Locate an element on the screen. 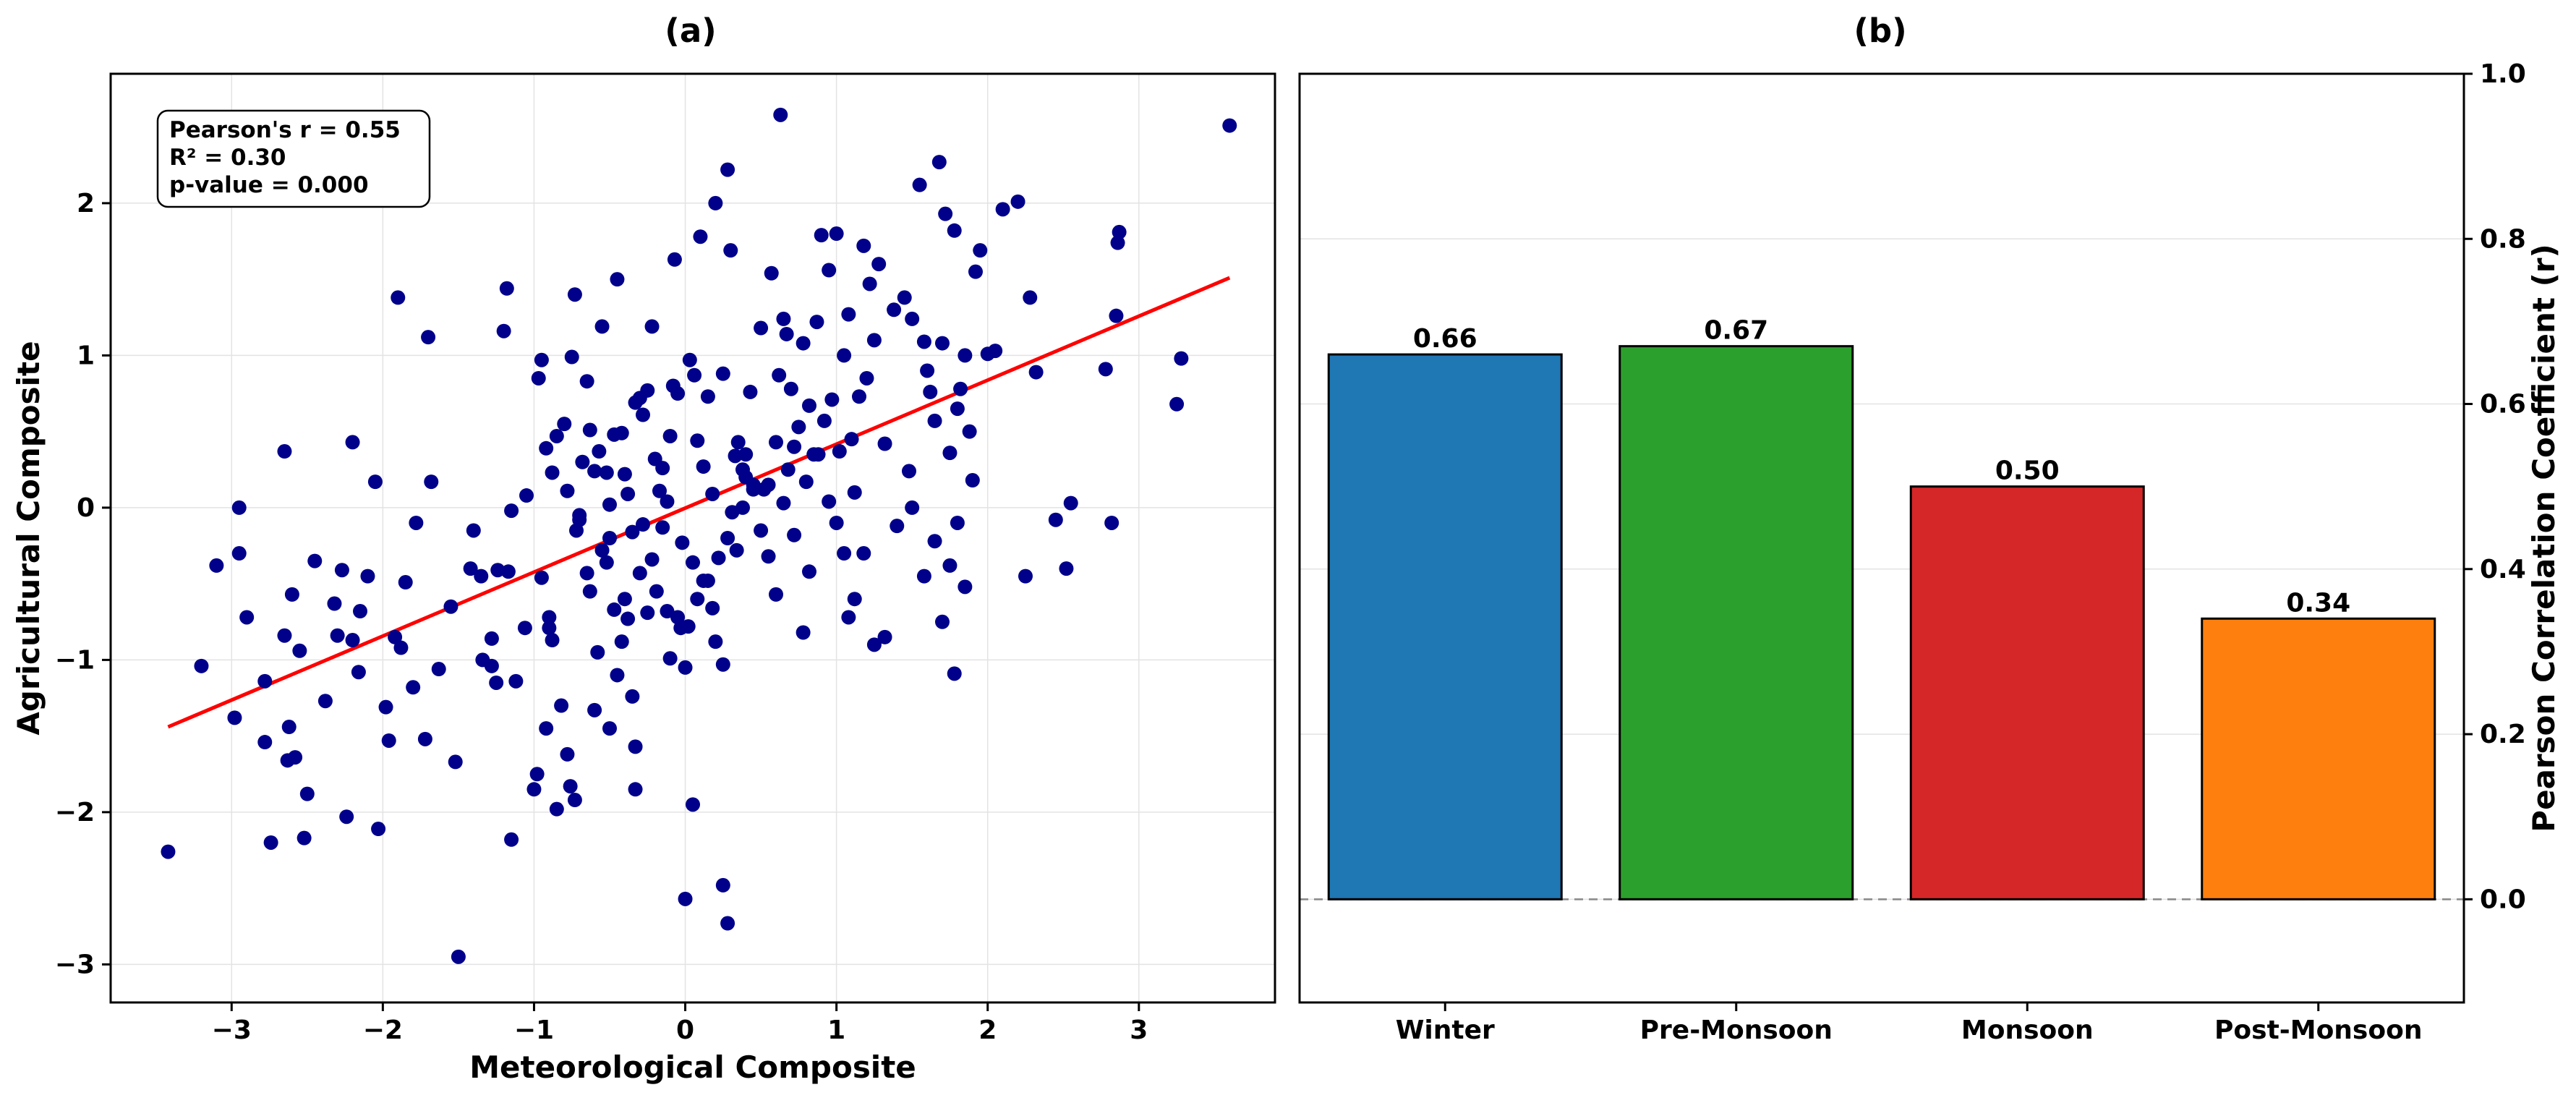 The image size is (2576, 1103). y-tick-label: 0.0 is located at coordinates (2503, 899).